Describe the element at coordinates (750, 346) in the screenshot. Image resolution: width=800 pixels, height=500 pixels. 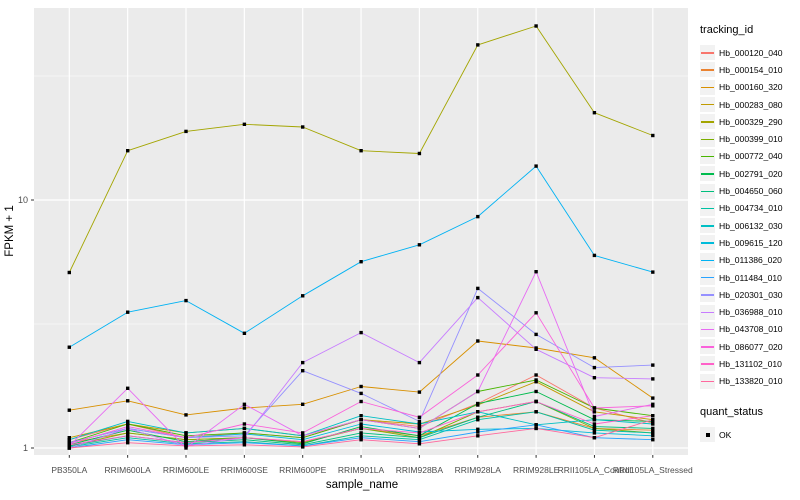
I see `legend-item: Hb_086077_020` at that location.